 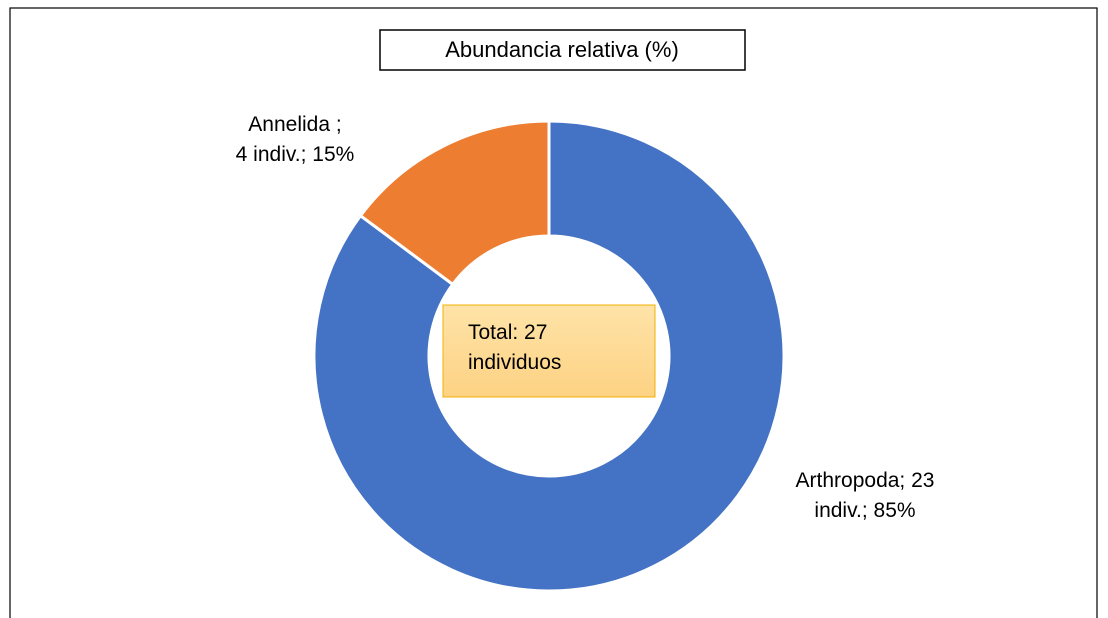 What do you see at coordinates (515, 347) in the screenshot?
I see `annotation: Total: 27 individuos` at bounding box center [515, 347].